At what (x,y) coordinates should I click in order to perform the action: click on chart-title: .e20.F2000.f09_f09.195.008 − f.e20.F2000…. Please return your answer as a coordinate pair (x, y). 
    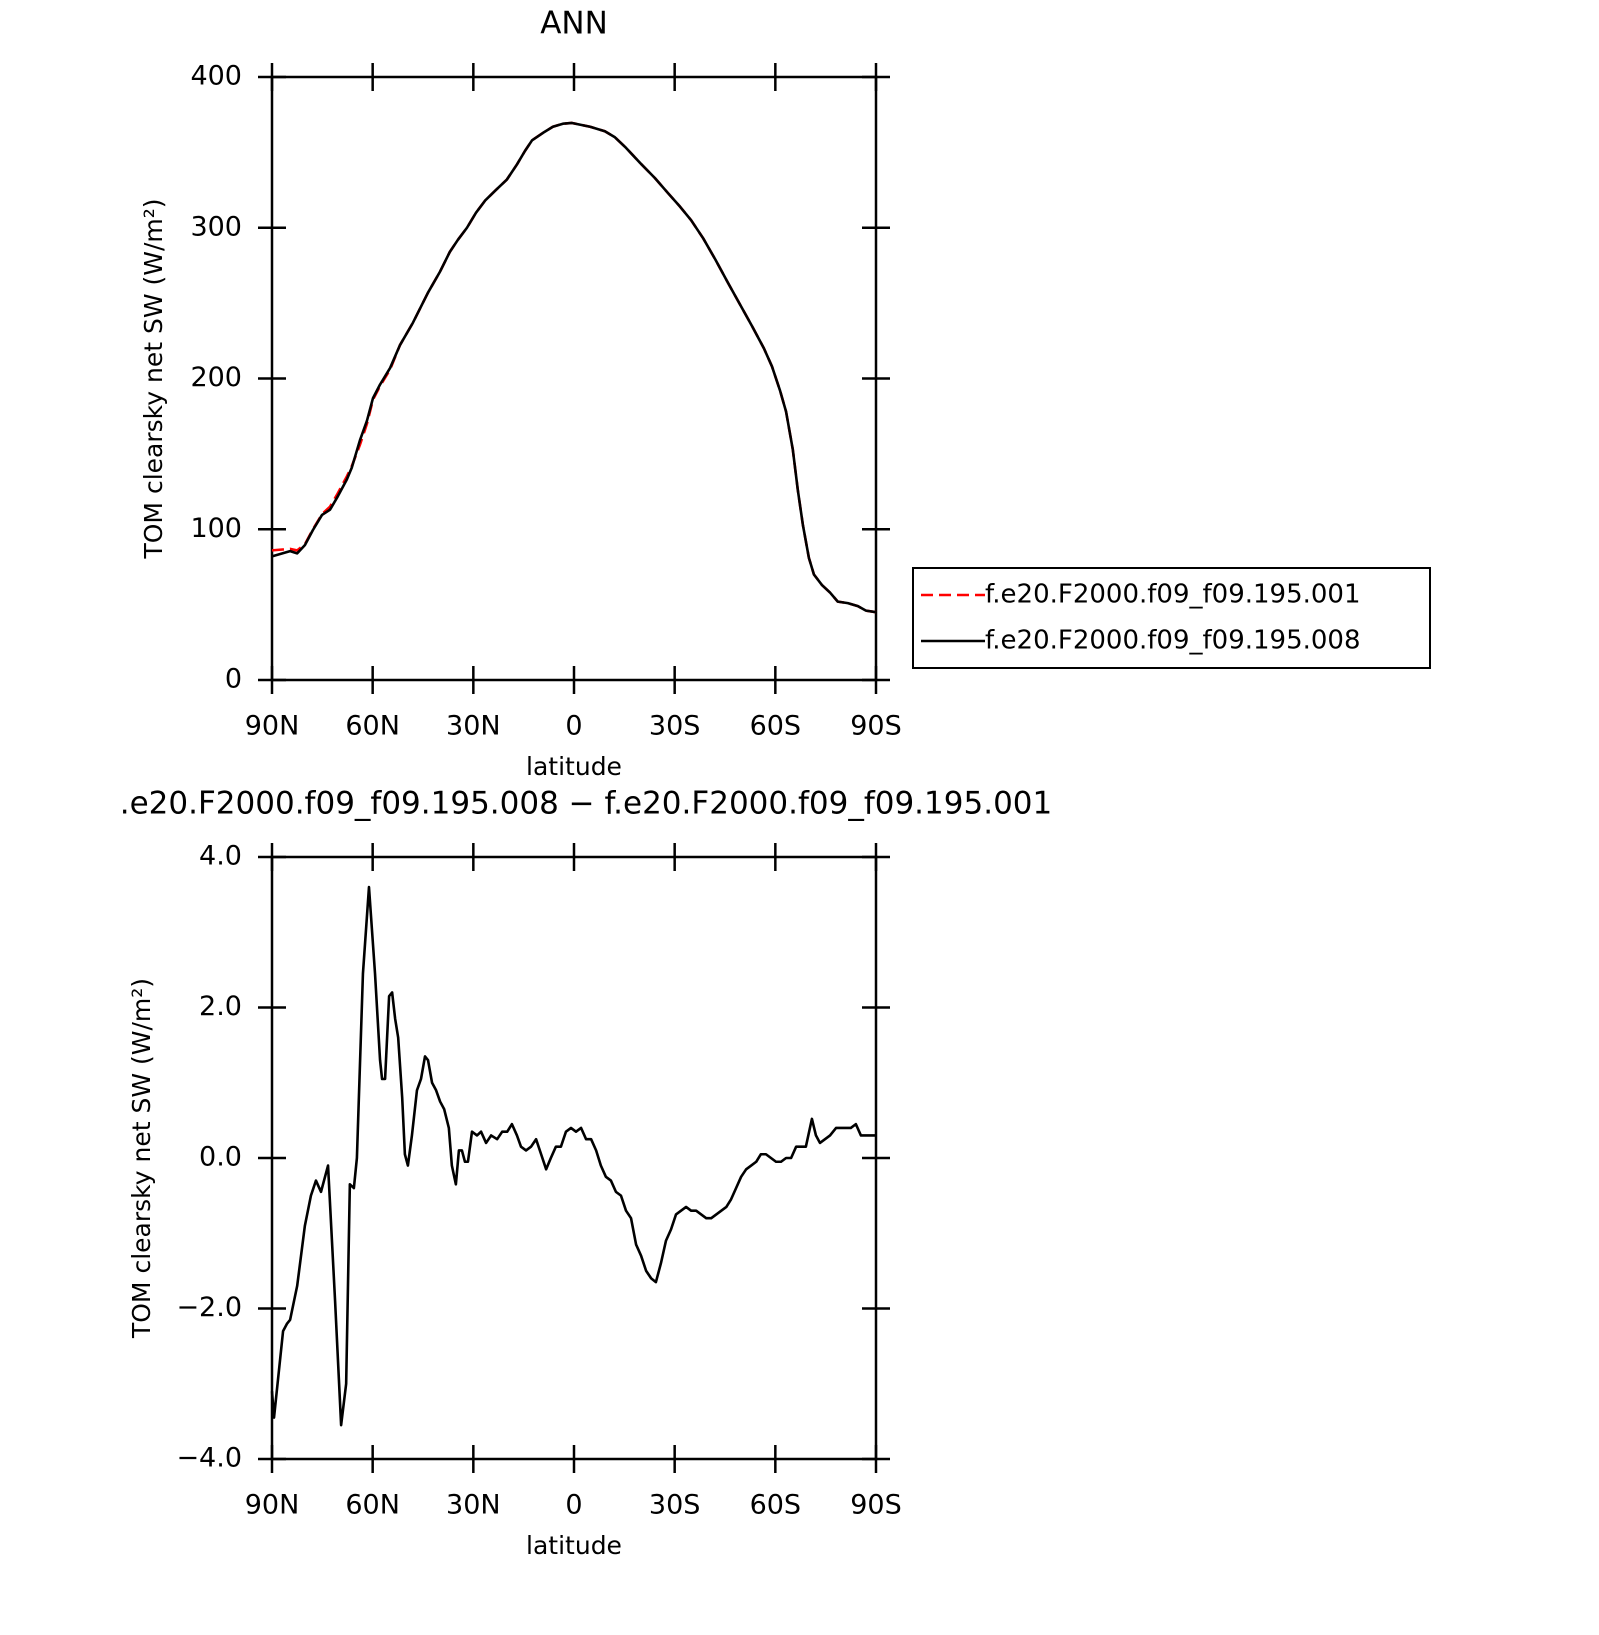
    Looking at the image, I should click on (586, 804).